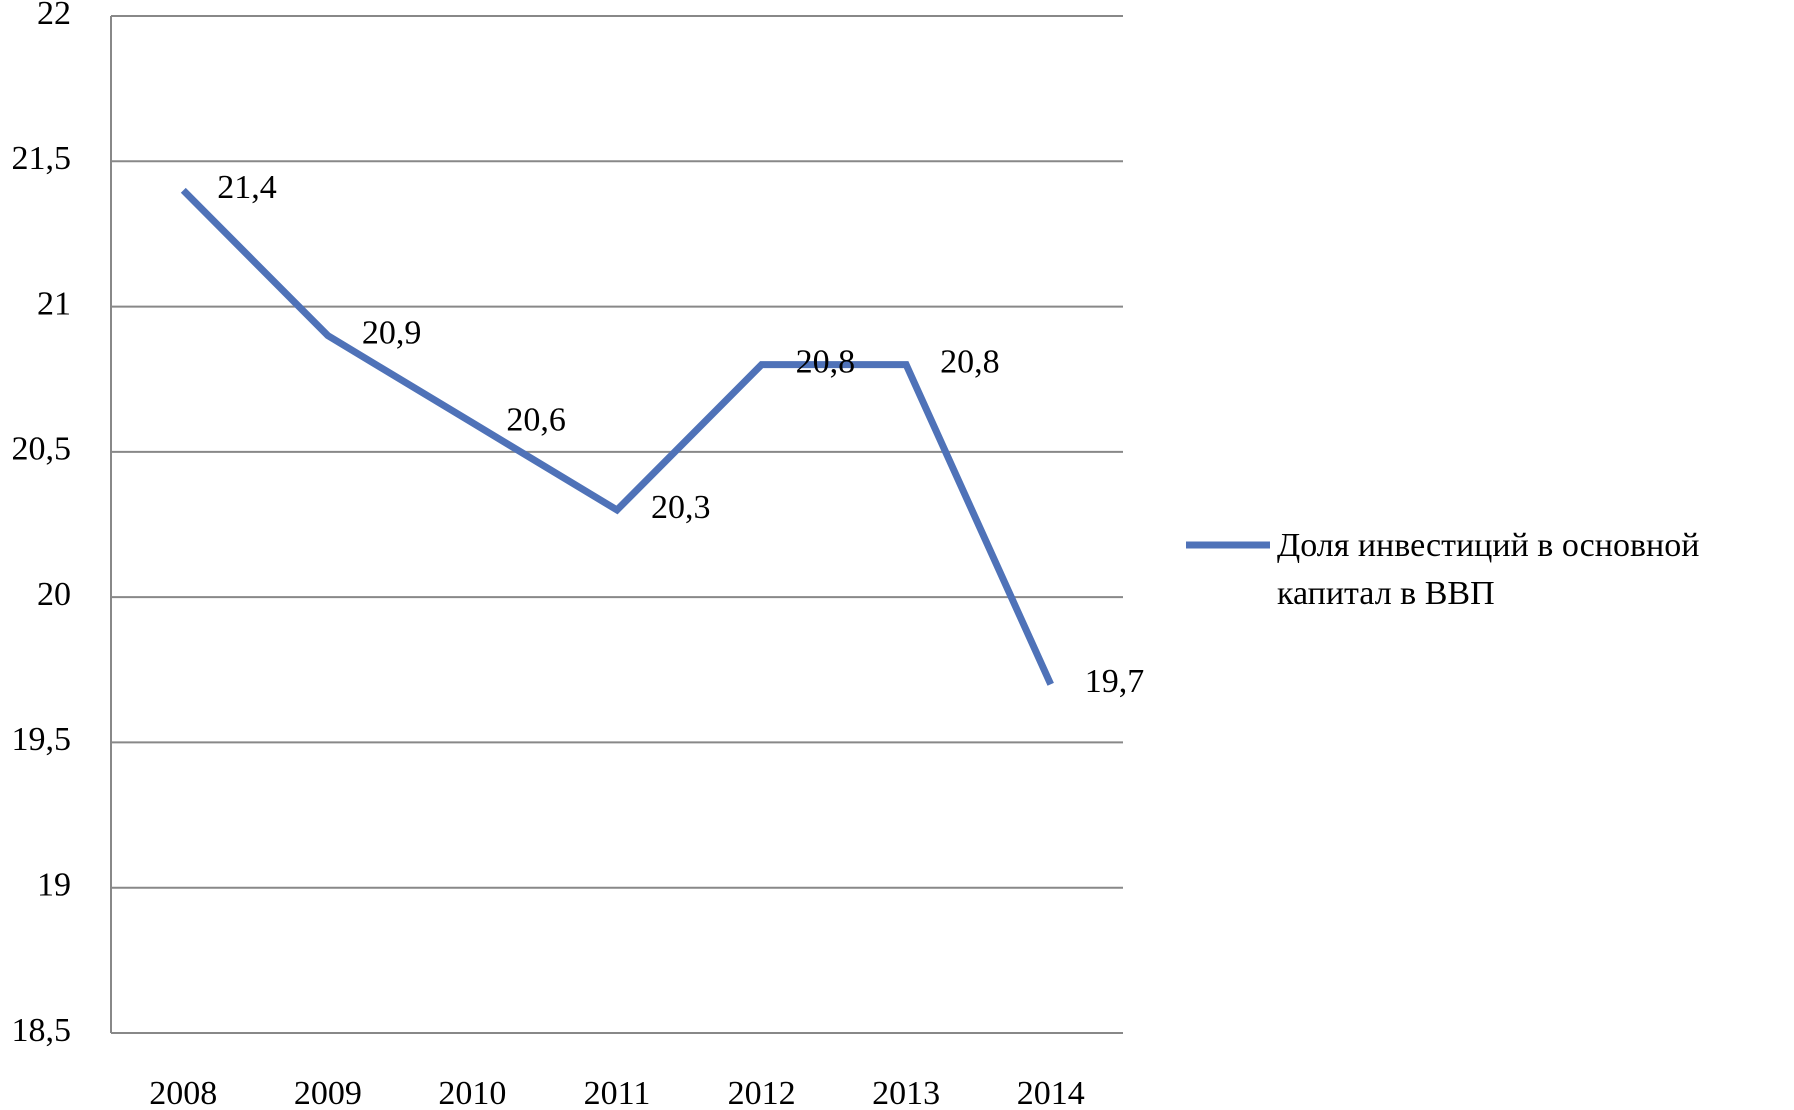  What do you see at coordinates (54, 885) in the screenshot?
I see `y-tick-label: 19` at bounding box center [54, 885].